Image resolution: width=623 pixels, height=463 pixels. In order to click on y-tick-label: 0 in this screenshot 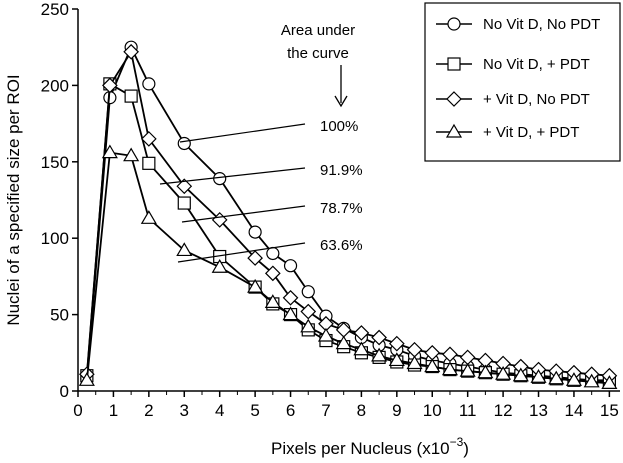, I will do `click(64, 391)`.